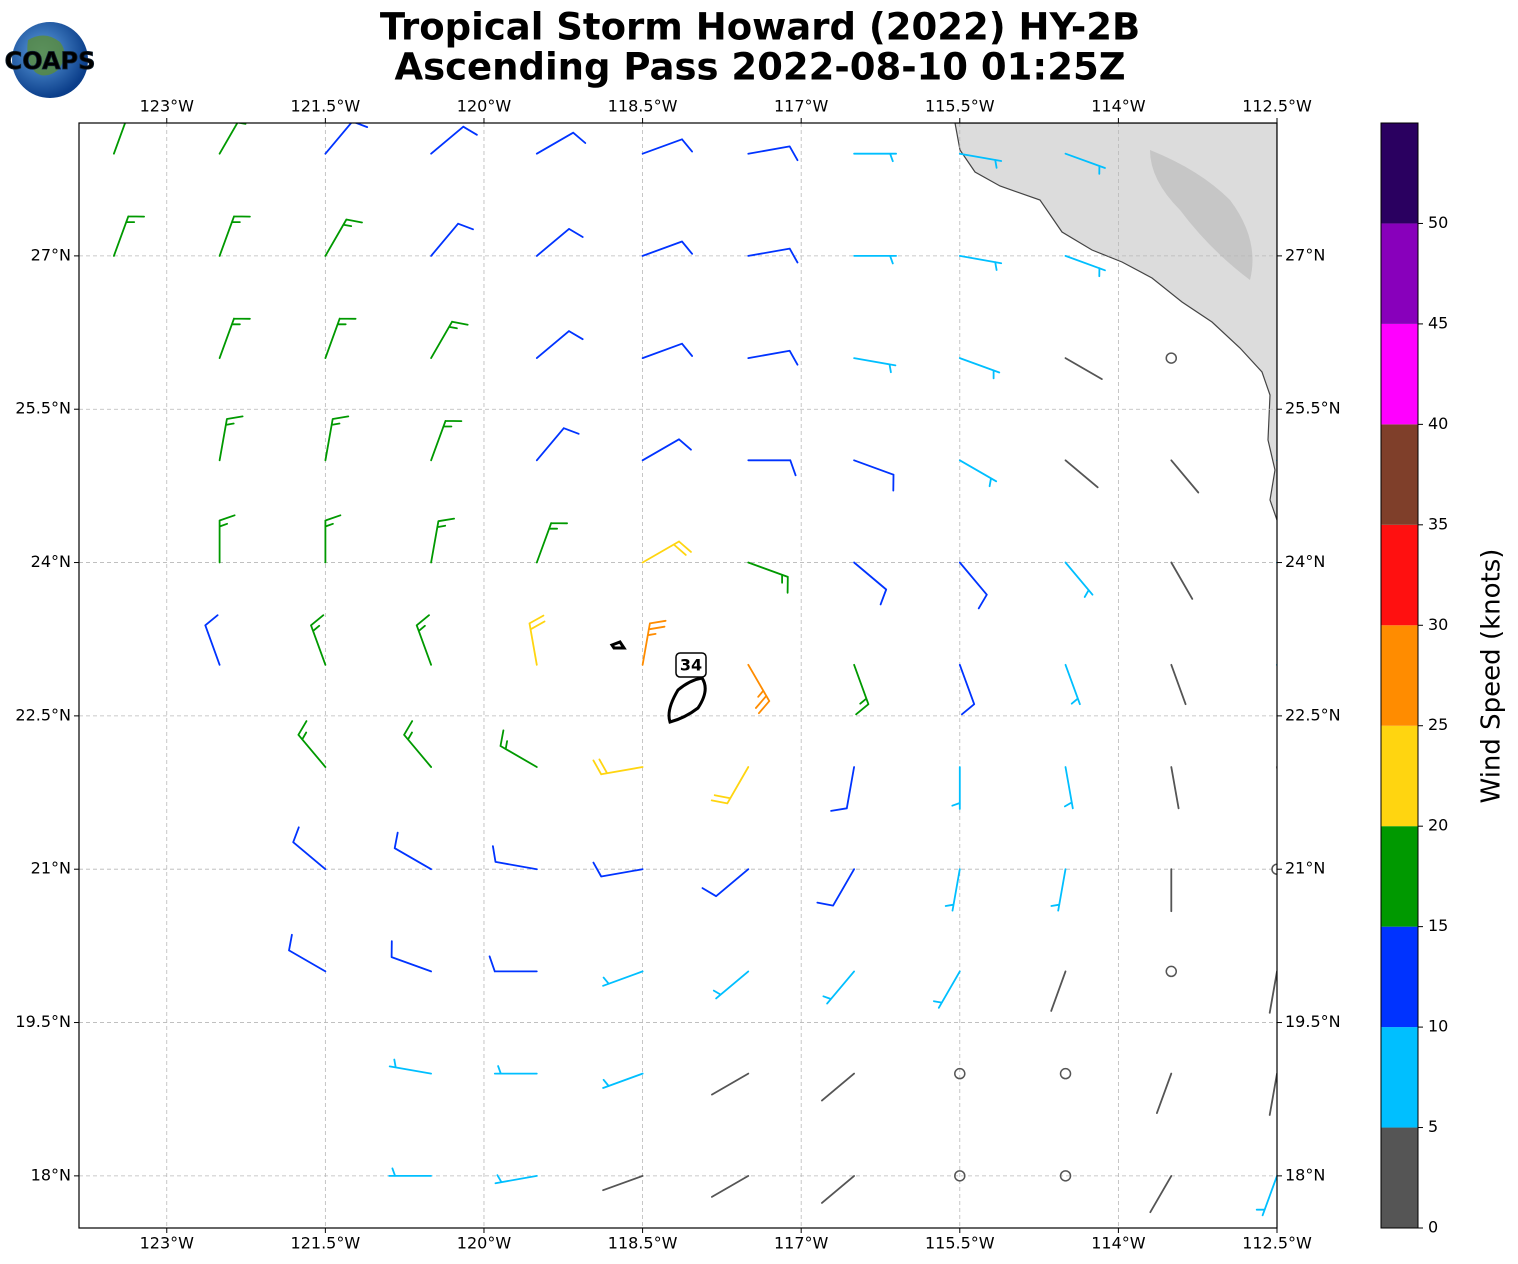 This screenshot has height=1264, width=1518. I want to click on colorbar-tick-label: 20, so click(1438, 825).